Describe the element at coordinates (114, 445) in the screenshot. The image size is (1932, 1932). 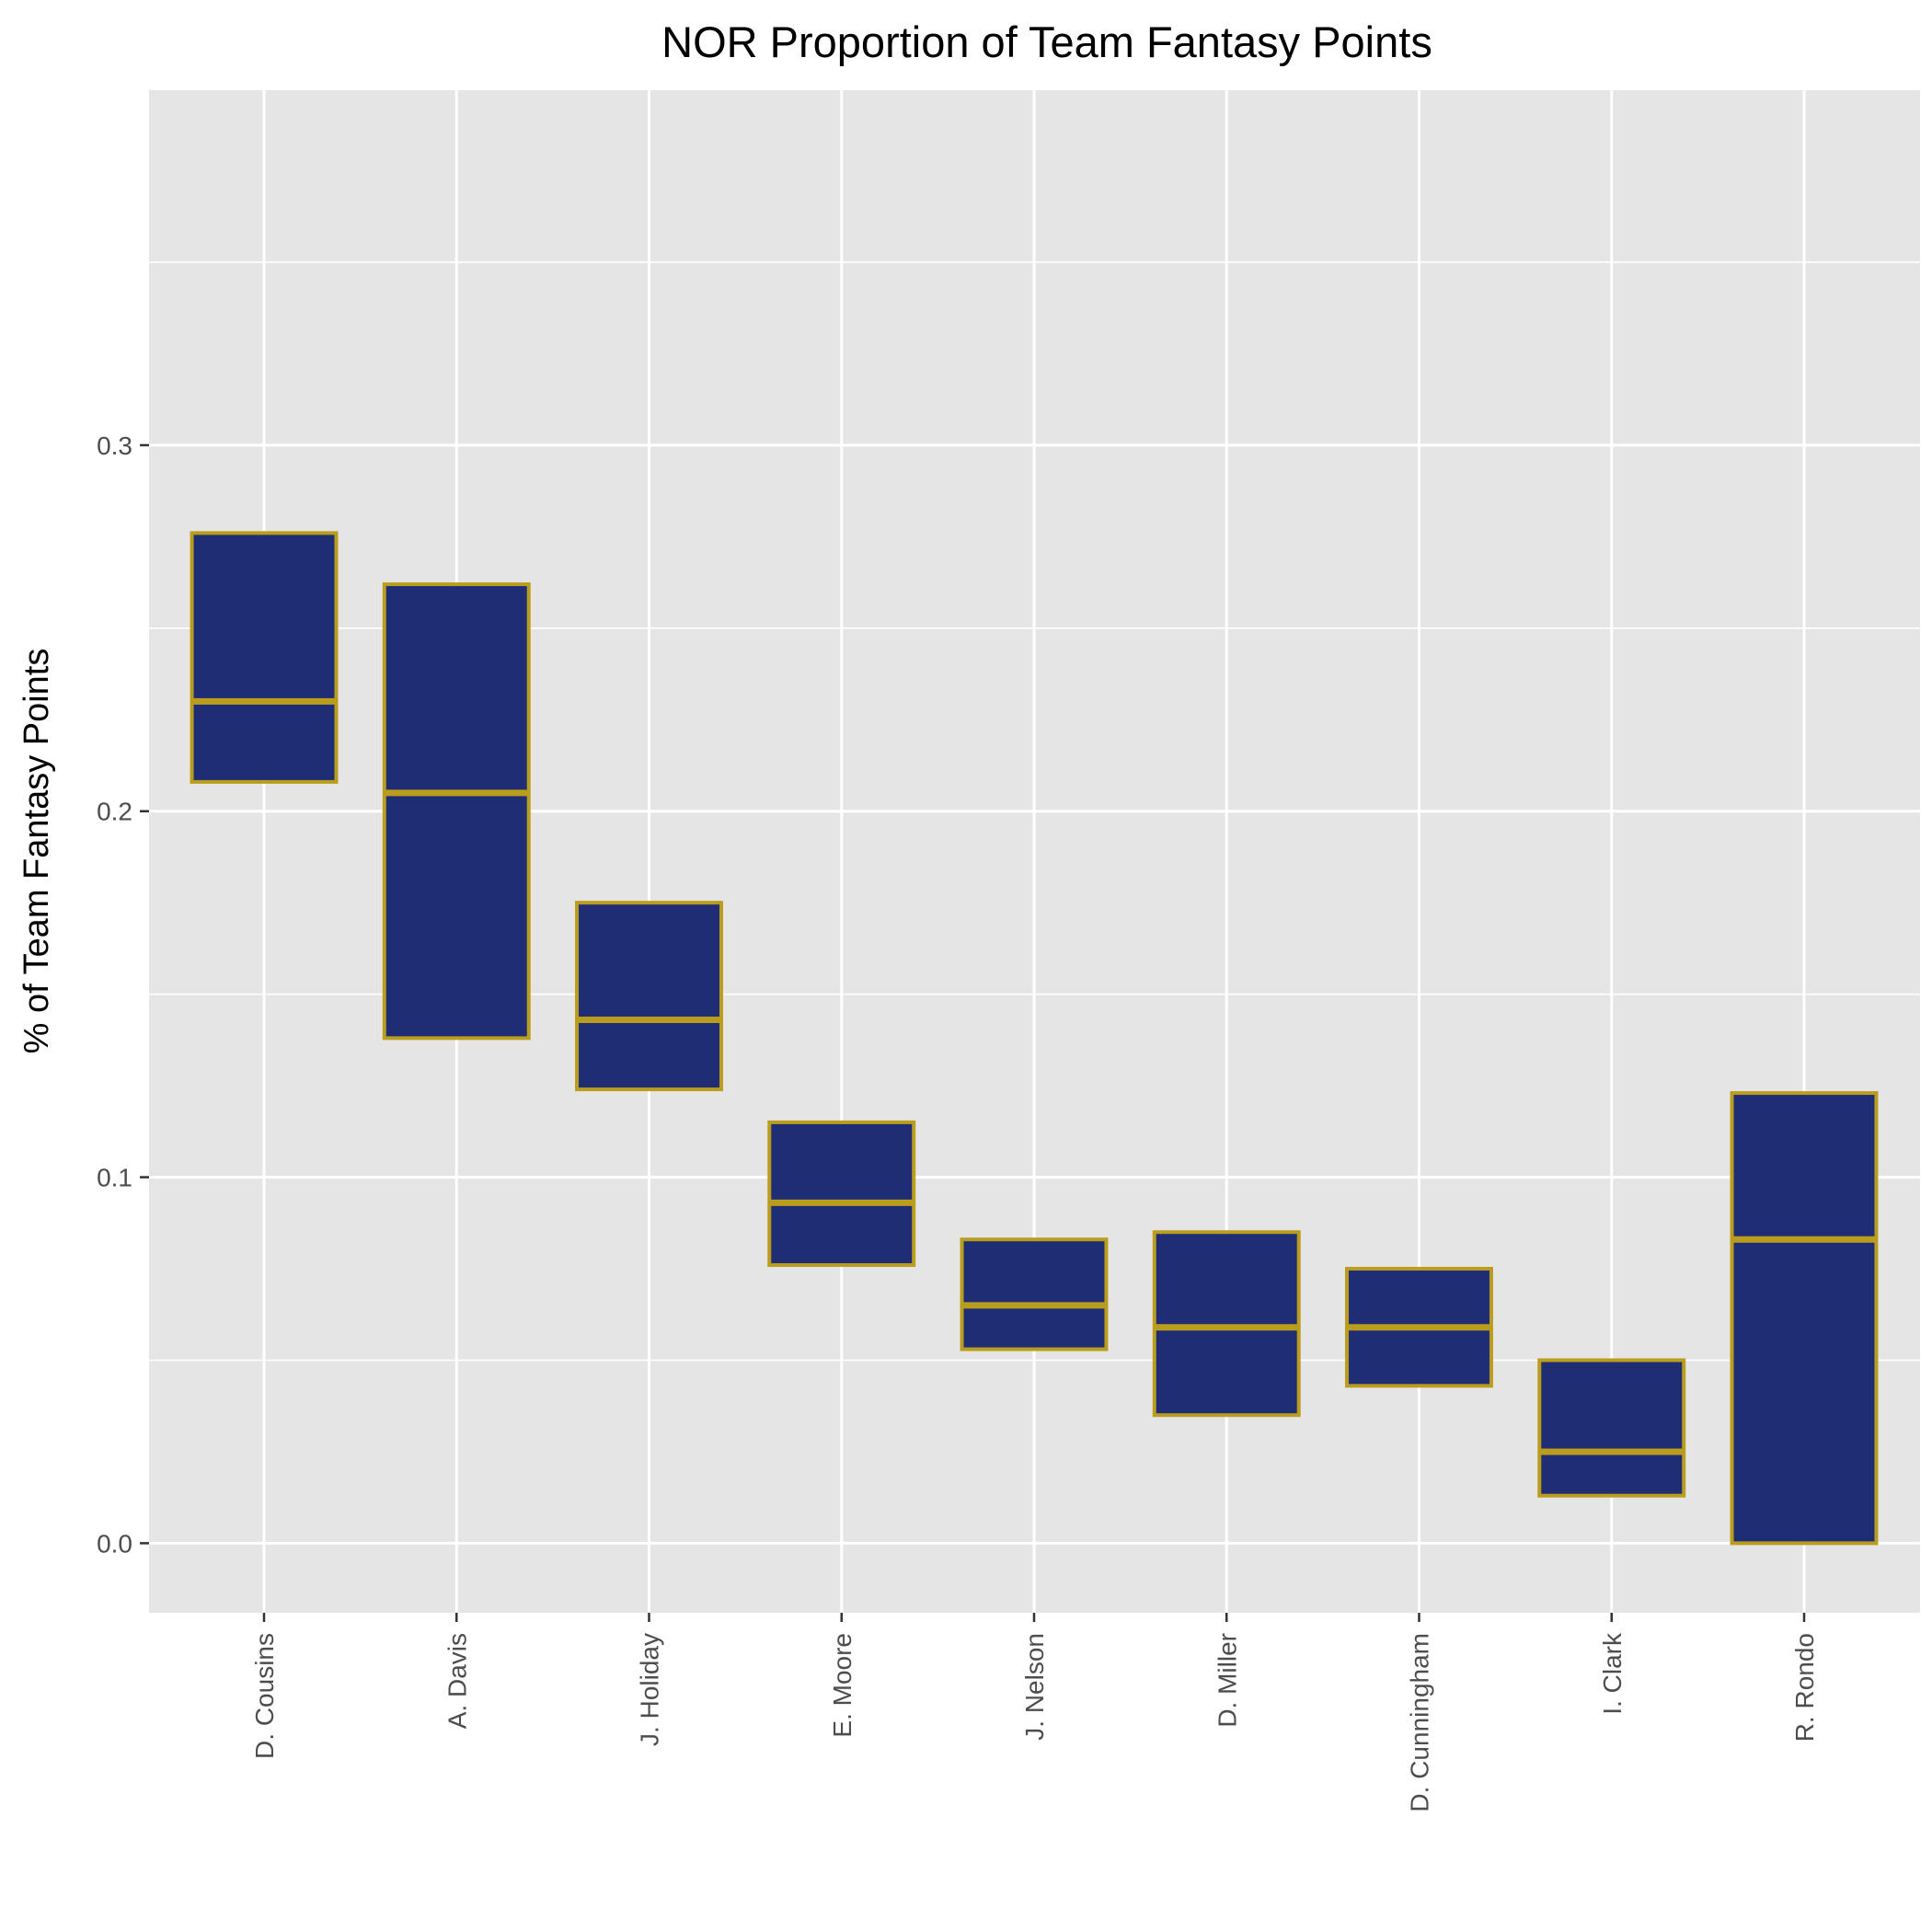
I see `y-tick-label: 0.3` at that location.